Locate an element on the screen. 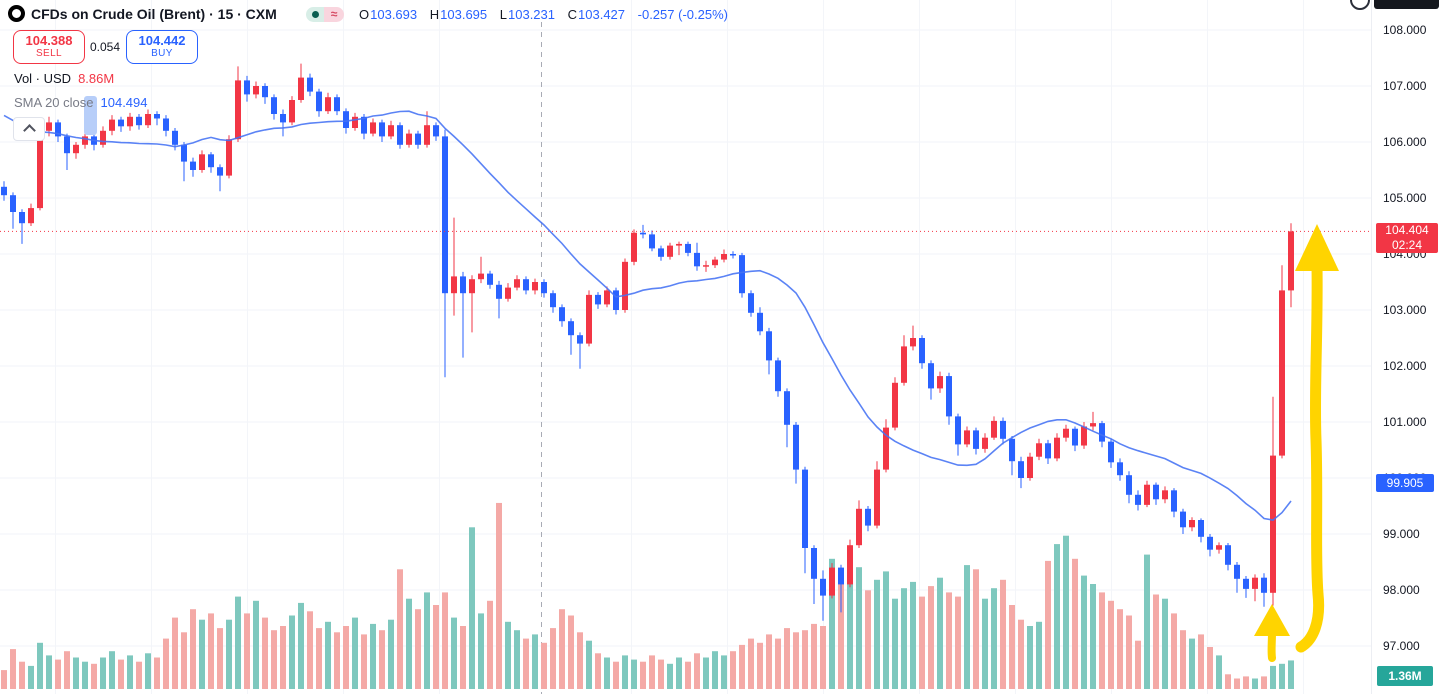 Image resolution: width=1439 pixels, height=694 pixels. buy-button: 104.442 BUY is located at coordinates (162, 47).